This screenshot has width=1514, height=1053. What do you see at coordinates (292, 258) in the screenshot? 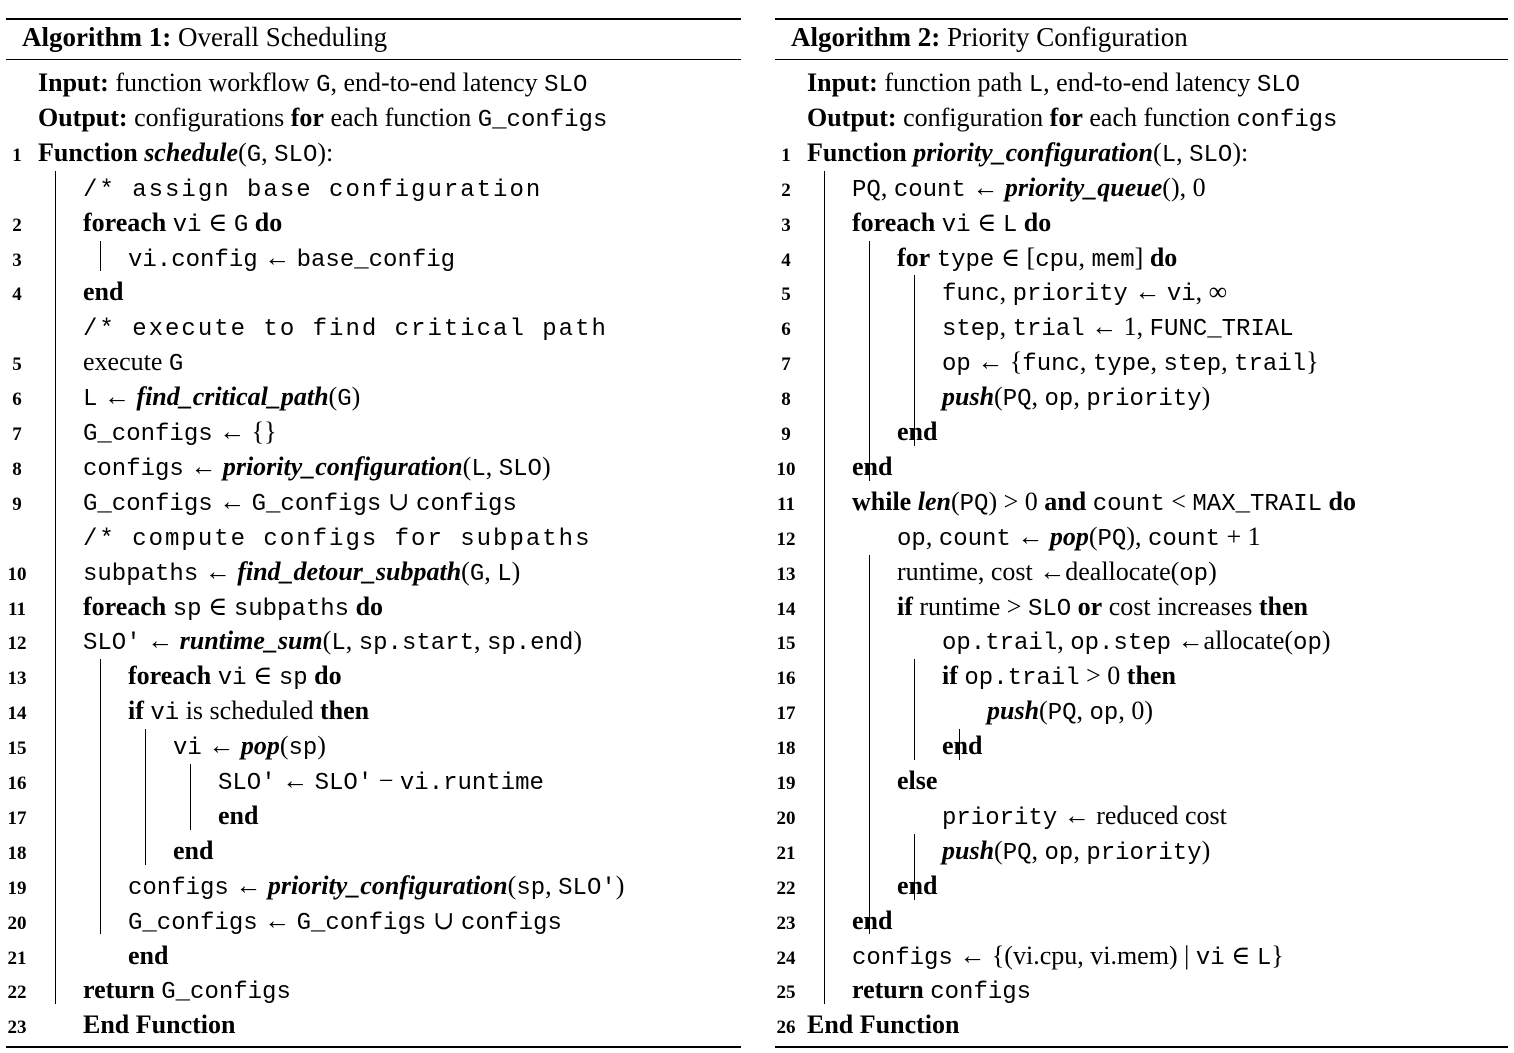
I see `line-text: vi.config ← base_config` at bounding box center [292, 258].